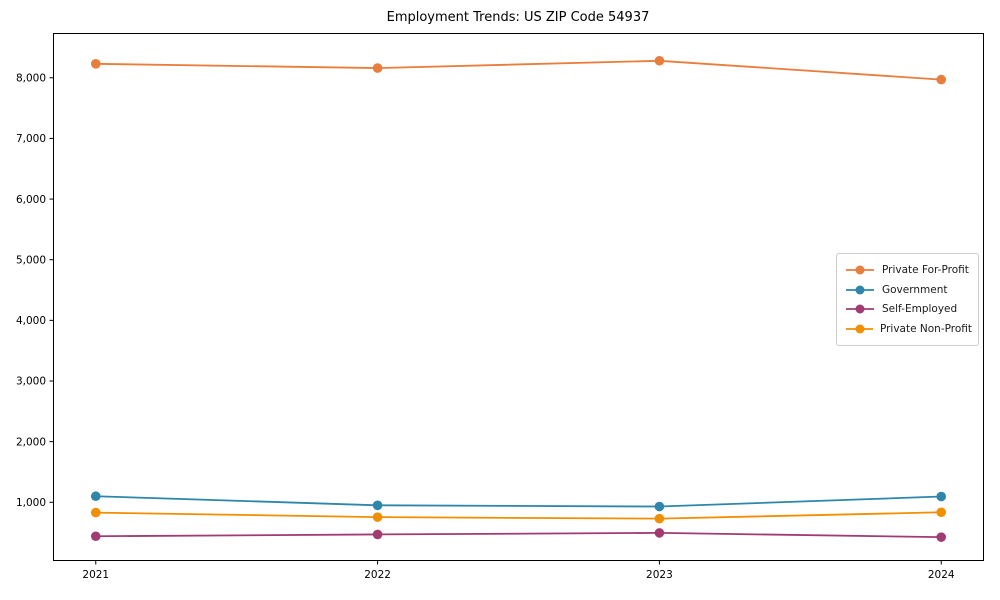 The height and width of the screenshot is (600, 1000). What do you see at coordinates (915, 289) in the screenshot?
I see `legend-label: Government` at bounding box center [915, 289].